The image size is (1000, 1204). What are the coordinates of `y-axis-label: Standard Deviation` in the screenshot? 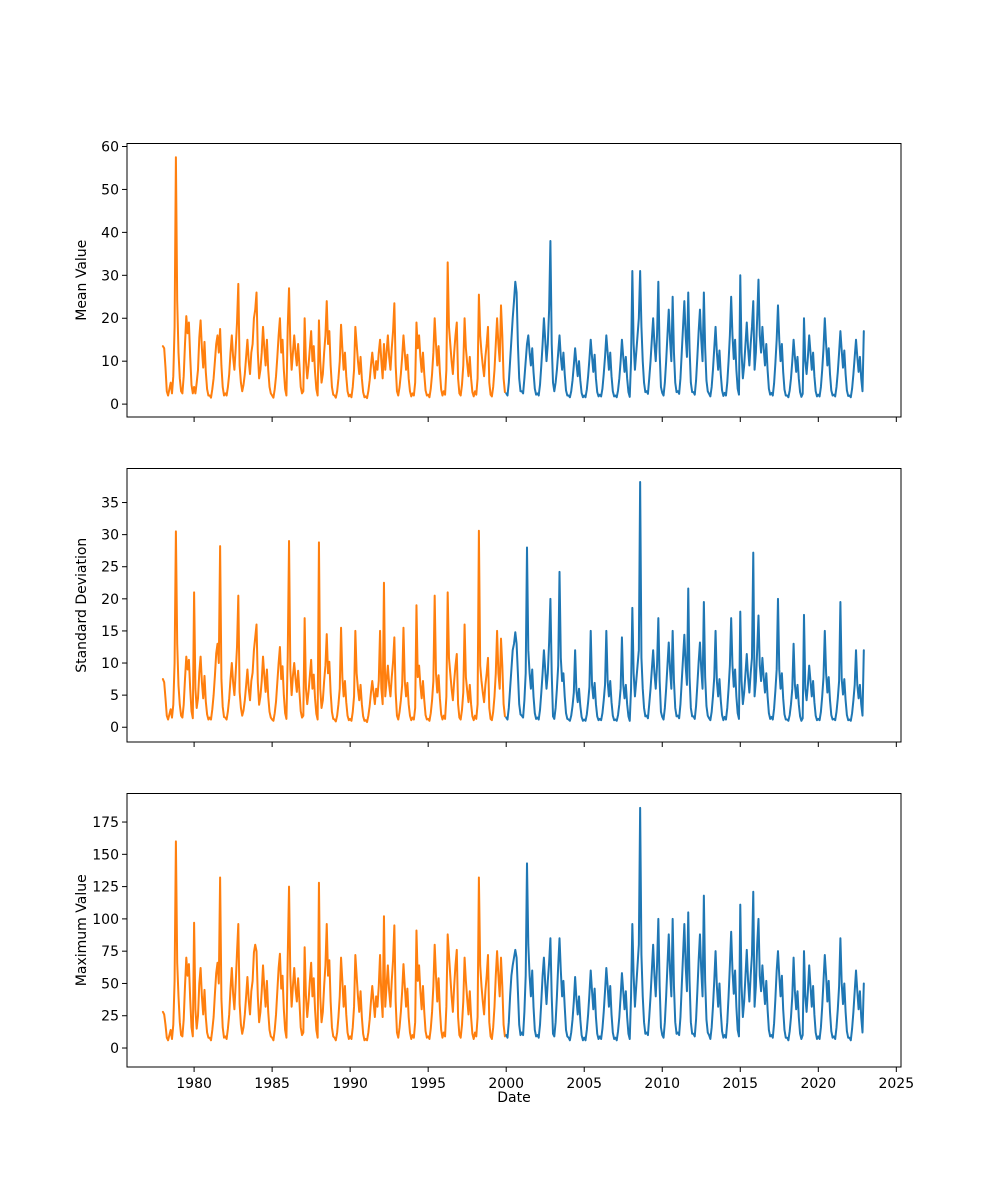 It's located at (82, 605).